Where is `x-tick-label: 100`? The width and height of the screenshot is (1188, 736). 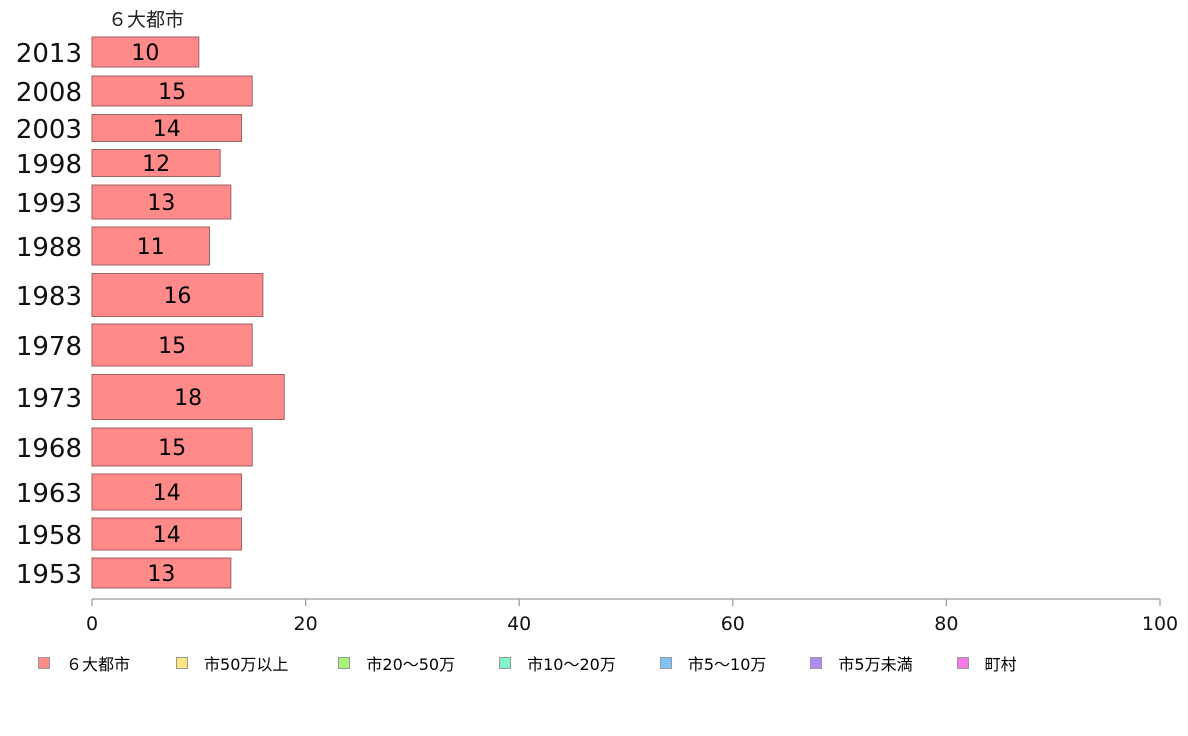 x-tick-label: 100 is located at coordinates (1160, 624).